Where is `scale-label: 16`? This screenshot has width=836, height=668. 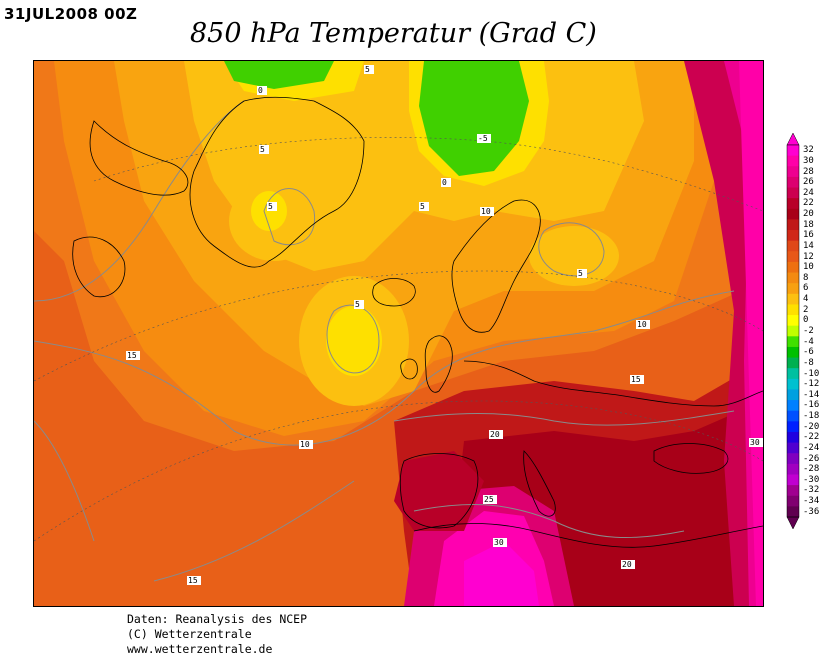 scale-label: 16 is located at coordinates (808, 235).